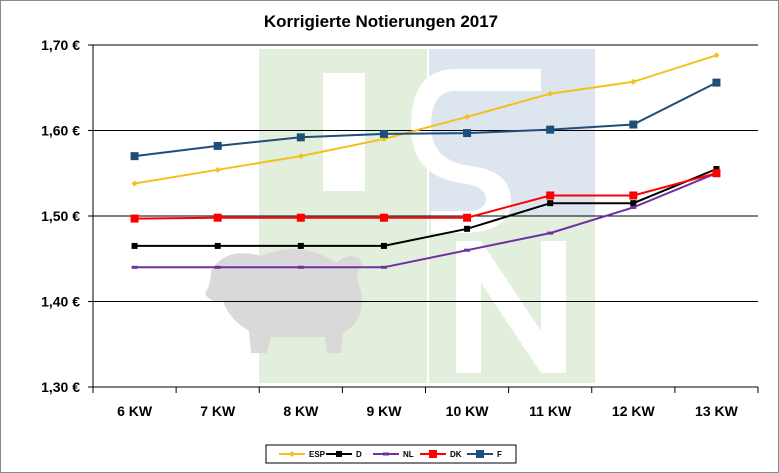 This screenshot has width=779, height=473. I want to click on x-tick-label: 8 KW, so click(301, 411).